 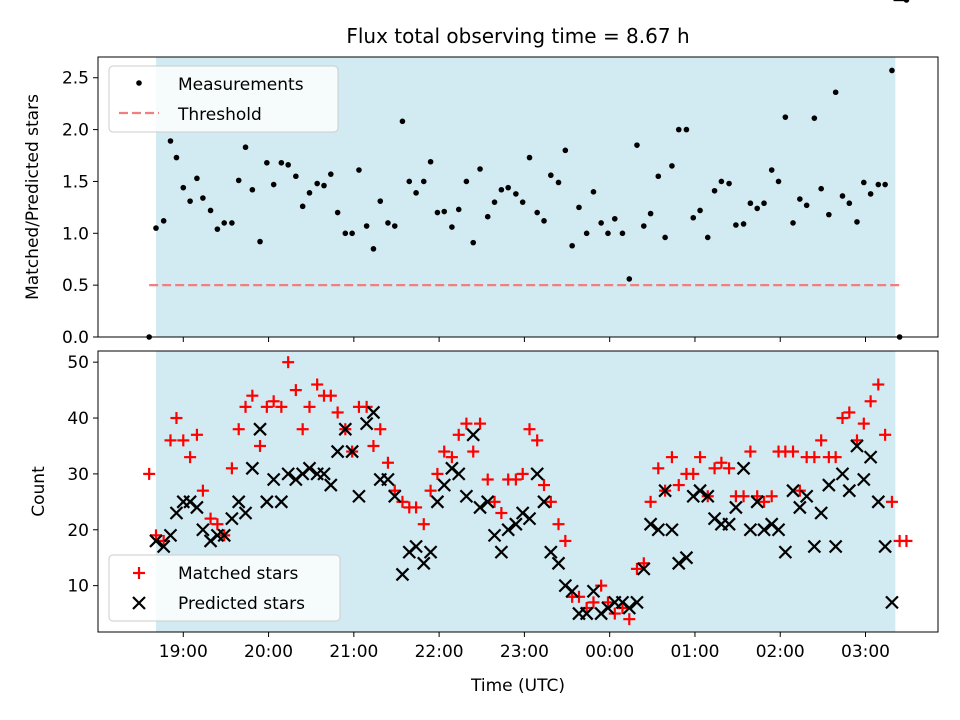 I want to click on legend-predicted-marker, so click(x=139, y=603).